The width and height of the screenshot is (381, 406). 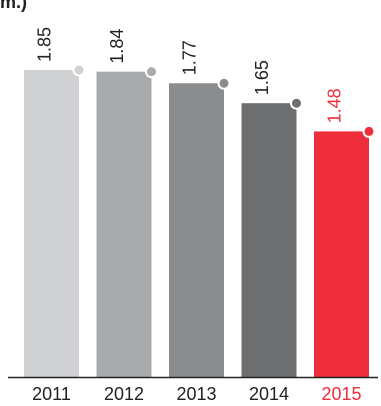 What do you see at coordinates (51, 394) in the screenshot?
I see `category-label-2011: 2011` at bounding box center [51, 394].